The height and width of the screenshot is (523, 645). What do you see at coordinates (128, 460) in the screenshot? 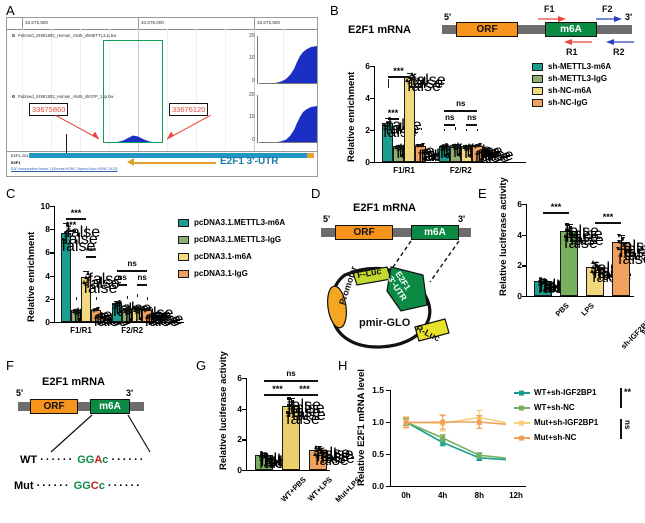
I see `seq-wt-right-dots: ······` at bounding box center [128, 460].